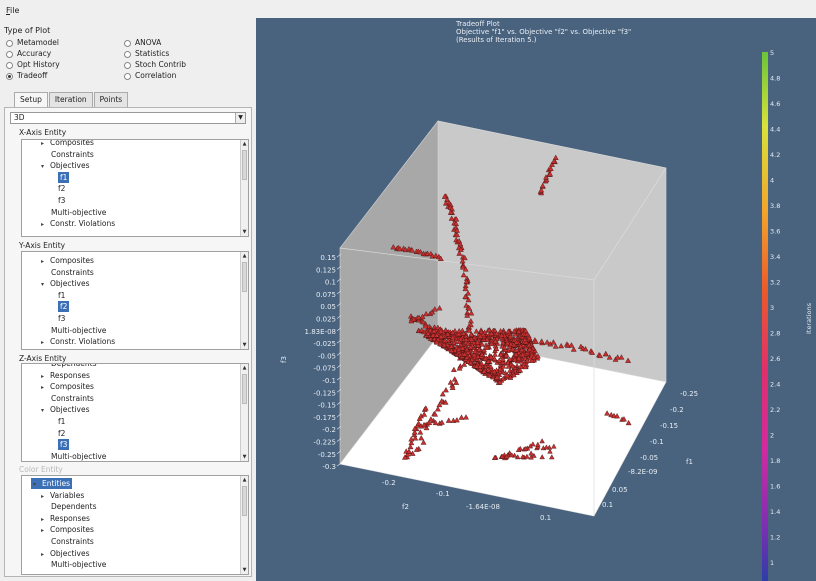 The width and height of the screenshot is (816, 581). I want to click on file-menu: File, so click(12, 10).